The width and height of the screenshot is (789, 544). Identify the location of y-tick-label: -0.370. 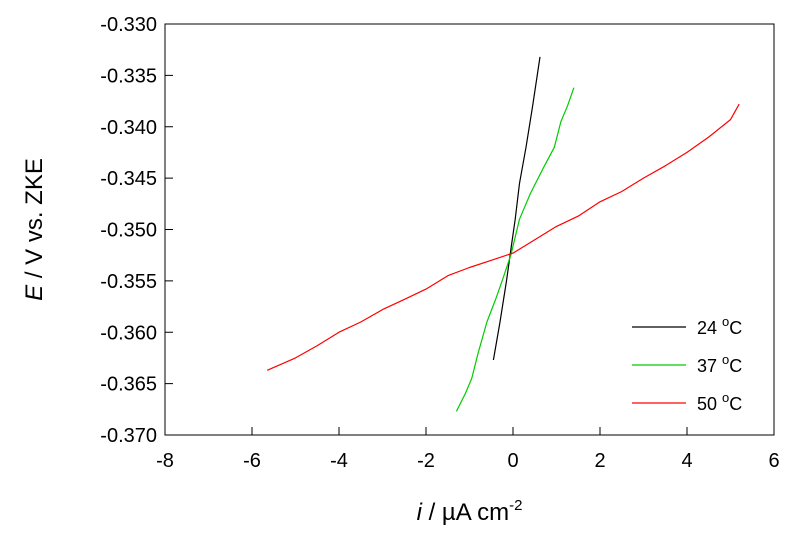
(128, 436).